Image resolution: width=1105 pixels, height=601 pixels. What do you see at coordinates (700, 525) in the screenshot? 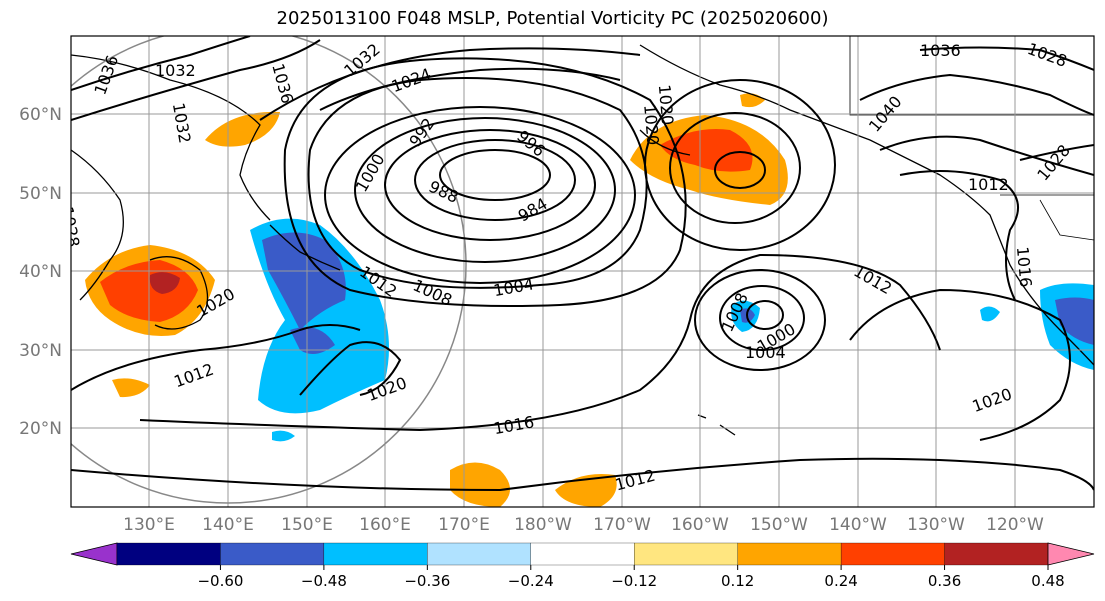
I see `lon-label: 160°W` at bounding box center [700, 525].